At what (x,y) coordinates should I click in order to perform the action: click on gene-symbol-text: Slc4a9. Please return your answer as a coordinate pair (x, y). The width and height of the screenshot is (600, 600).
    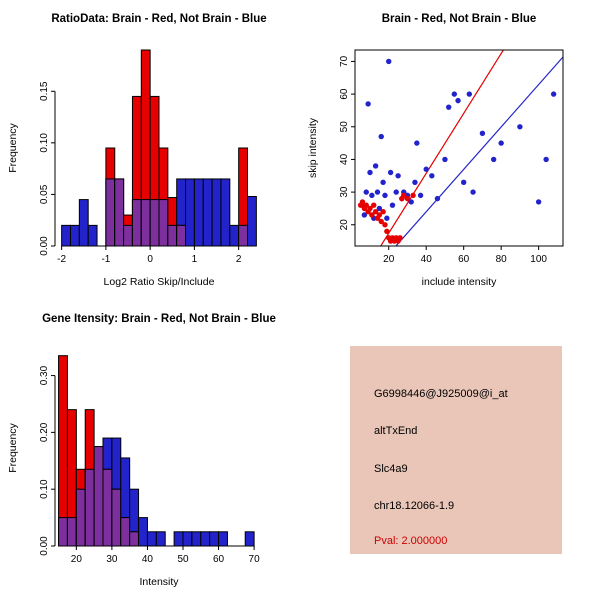
    Looking at the image, I should click on (391, 469).